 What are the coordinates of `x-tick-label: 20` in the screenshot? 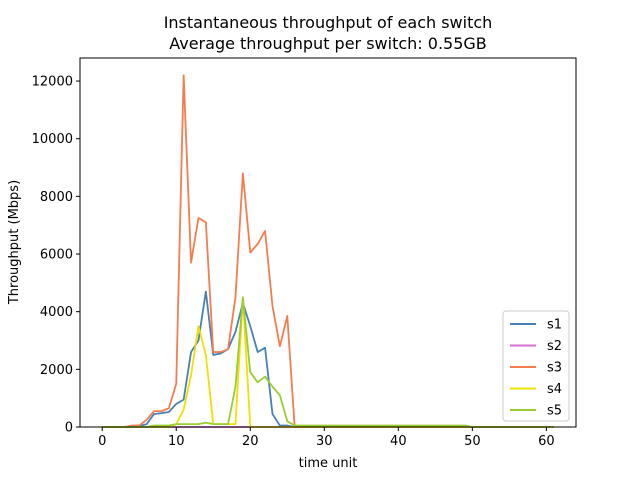 It's located at (250, 441).